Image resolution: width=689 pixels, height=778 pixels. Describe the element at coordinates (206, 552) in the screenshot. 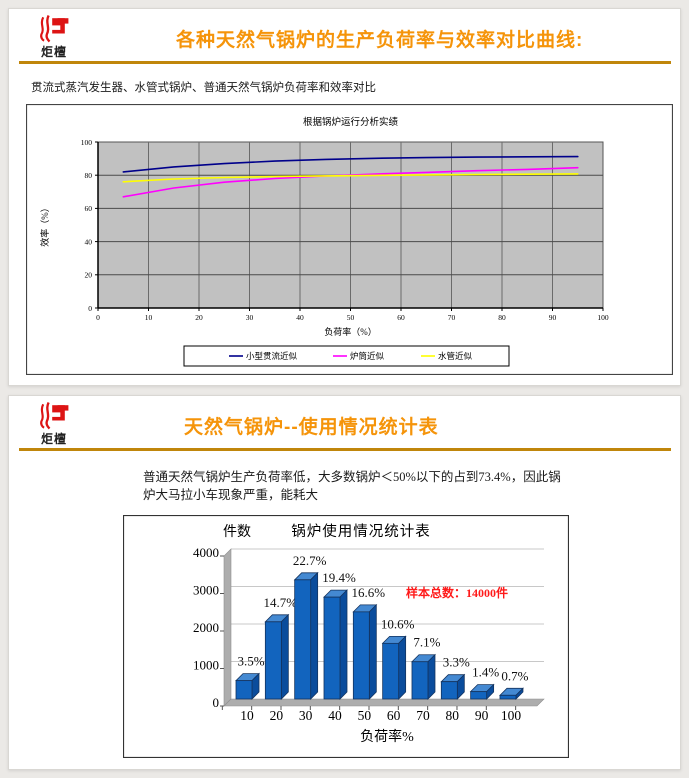

I see `bar-y-tick-label: 4000` at that location.